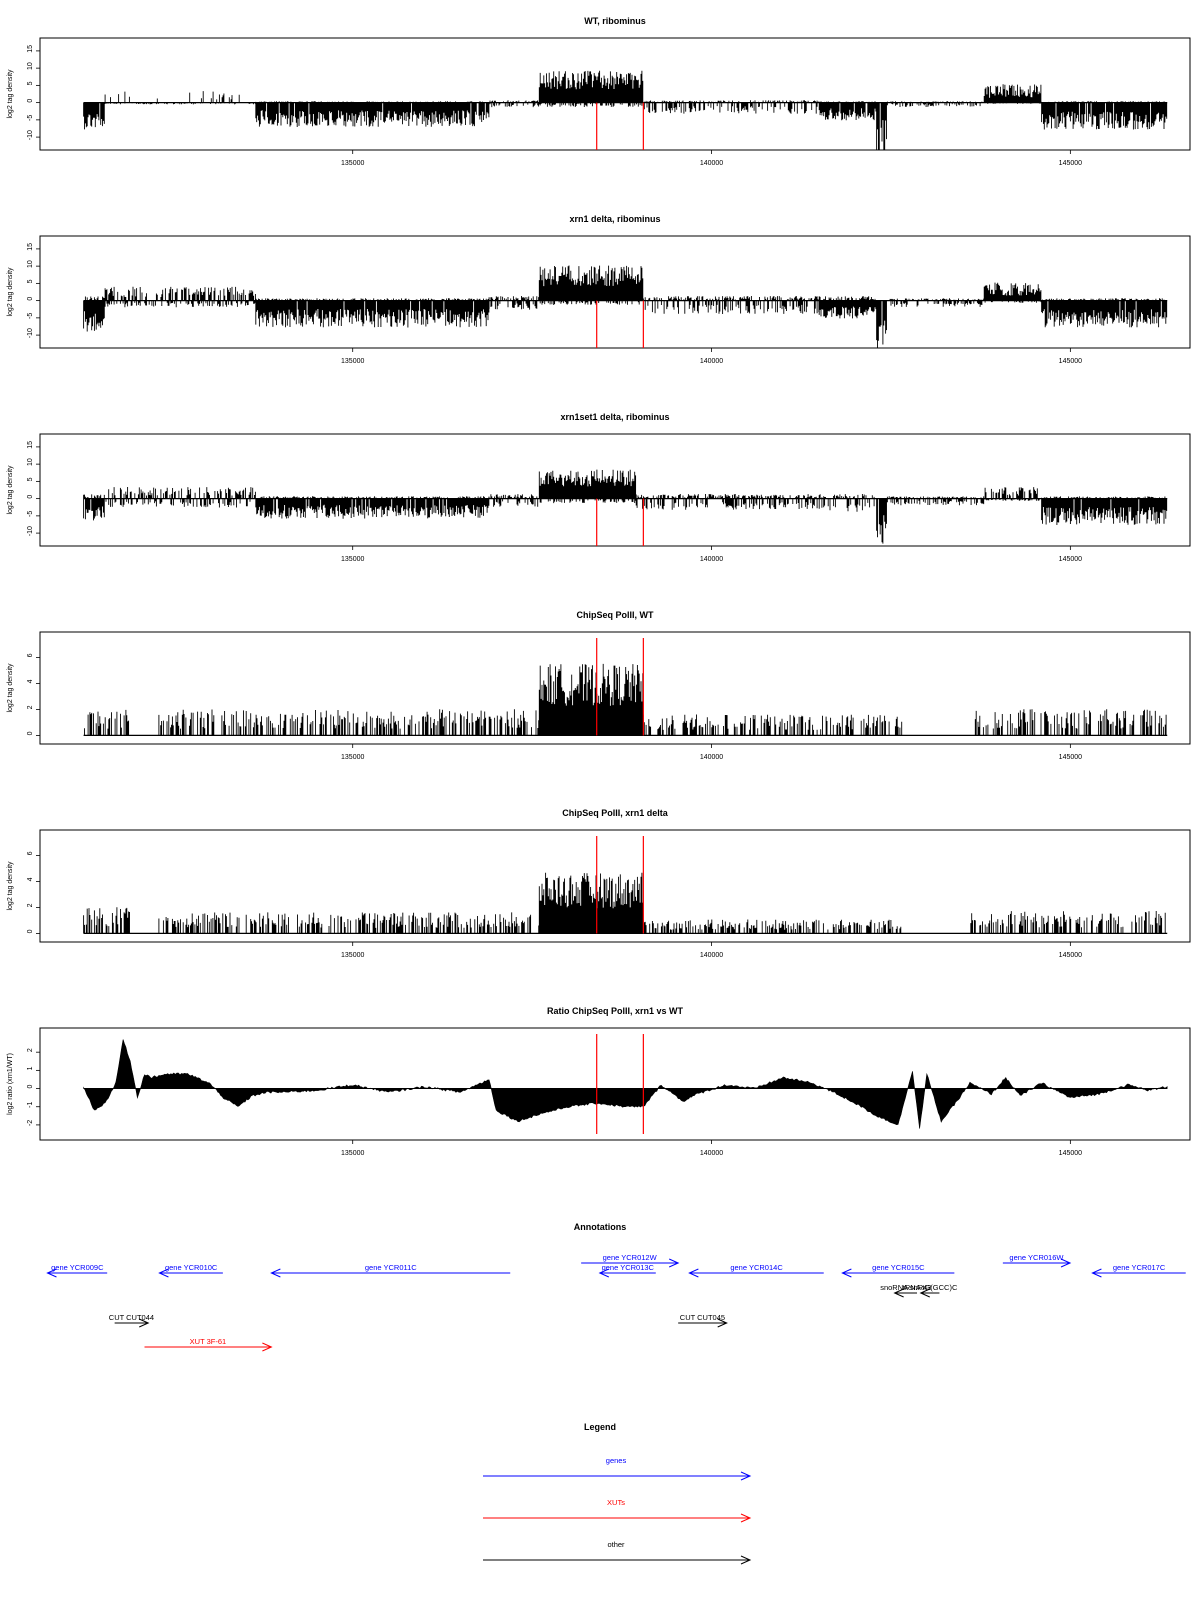 The height and width of the screenshot is (1600, 1200). What do you see at coordinates (625, 1084) in the screenshot?
I see `ratio-area` at bounding box center [625, 1084].